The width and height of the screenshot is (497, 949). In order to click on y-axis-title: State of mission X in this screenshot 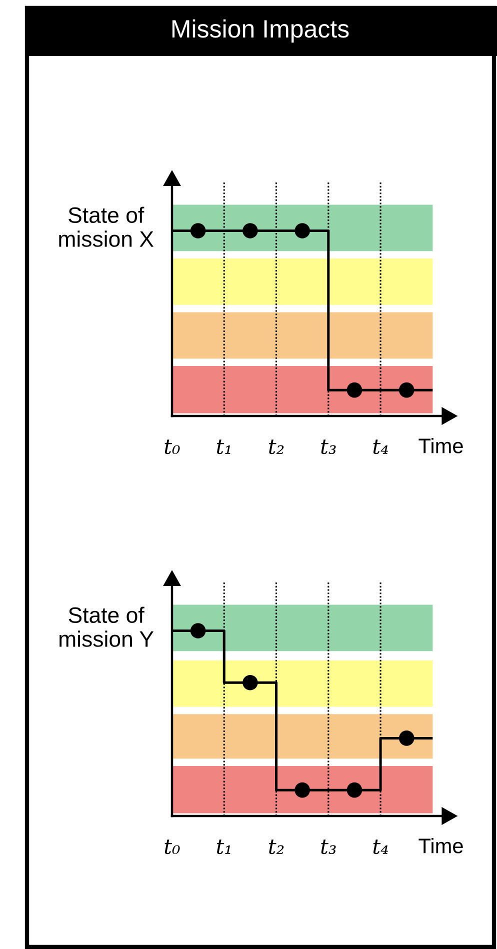, I will do `click(106, 226)`.